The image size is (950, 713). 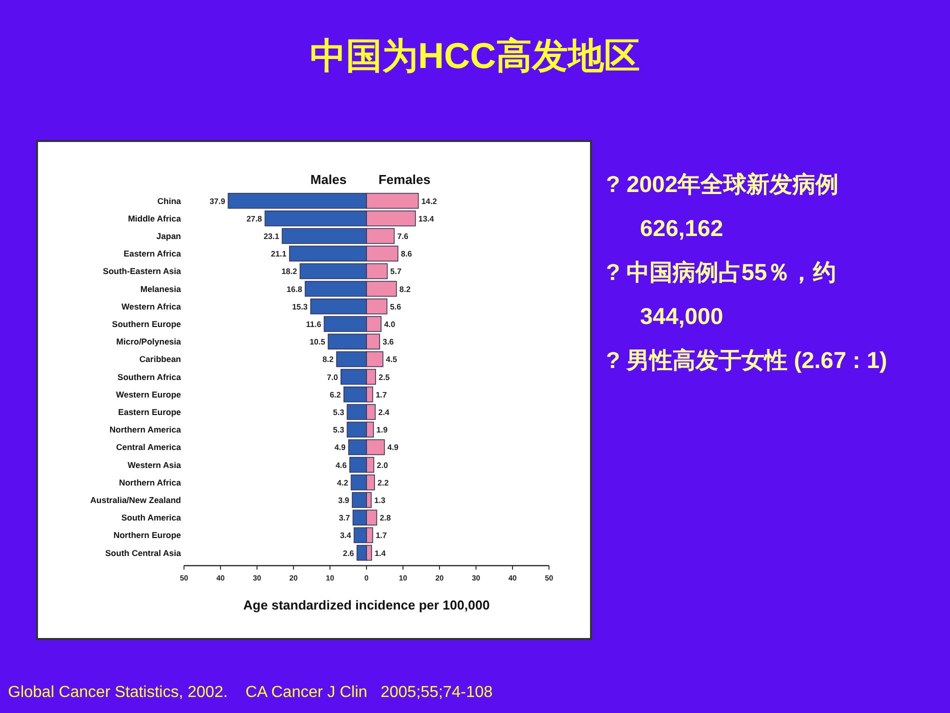 I want to click on y-tick-label: Southern Europe, so click(x=147, y=324).